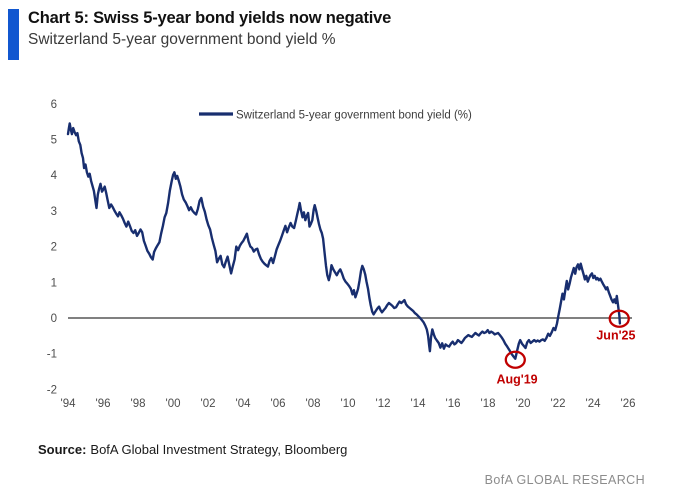  Describe the element at coordinates (52, 355) in the screenshot. I see `y-tick-label: -1` at that location.